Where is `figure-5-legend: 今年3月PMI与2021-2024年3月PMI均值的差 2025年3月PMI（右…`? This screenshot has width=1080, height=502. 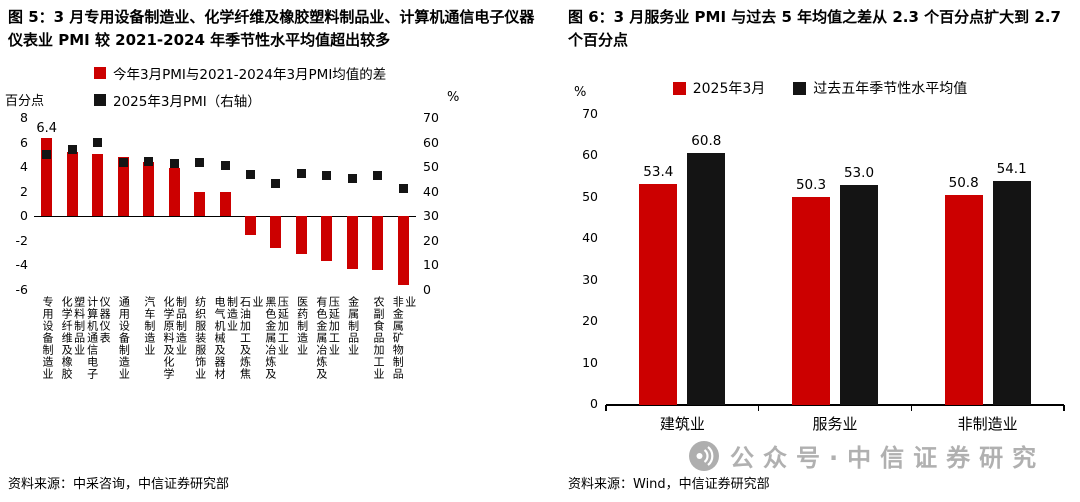 figure-5-legend: 今年3月PMI与2021-2024年3月PMI均值的差 2025年3月PMI（右… is located at coordinates (240, 90).